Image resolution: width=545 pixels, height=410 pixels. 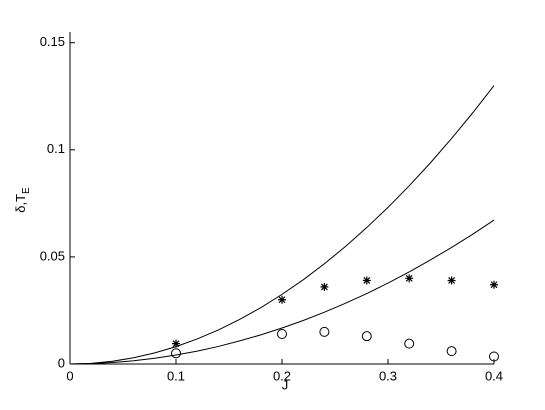 What do you see at coordinates (285, 384) in the screenshot?
I see `x-axis-label: J` at bounding box center [285, 384].